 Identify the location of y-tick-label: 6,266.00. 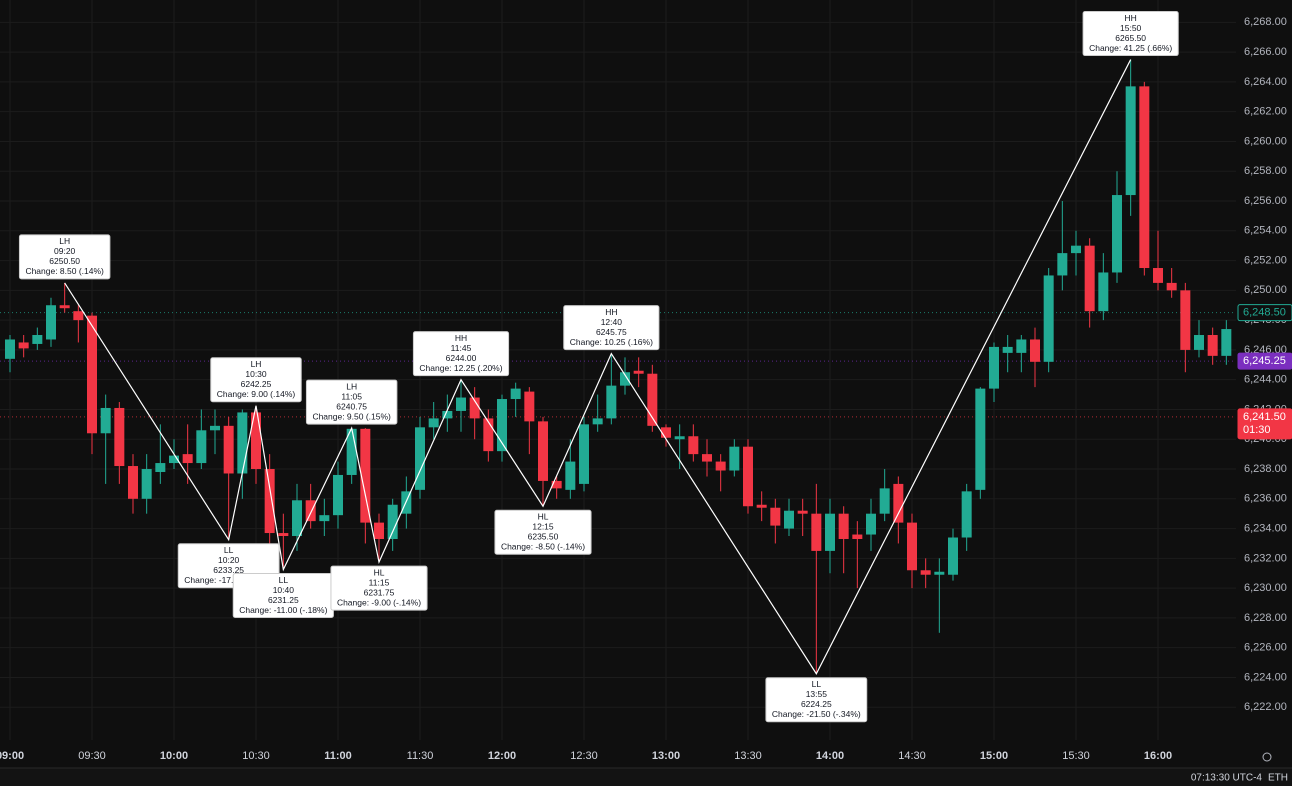
(1265, 52).